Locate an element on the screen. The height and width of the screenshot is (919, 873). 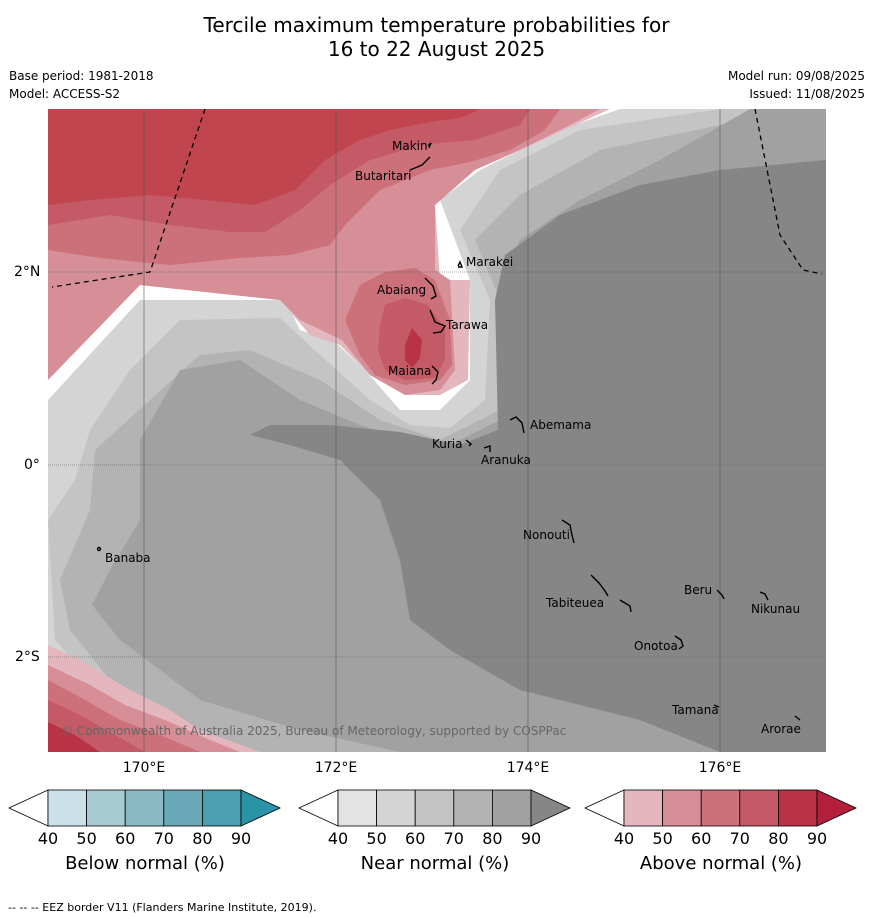
colorbar-title-below: Below normal (%) is located at coordinates (145, 863).